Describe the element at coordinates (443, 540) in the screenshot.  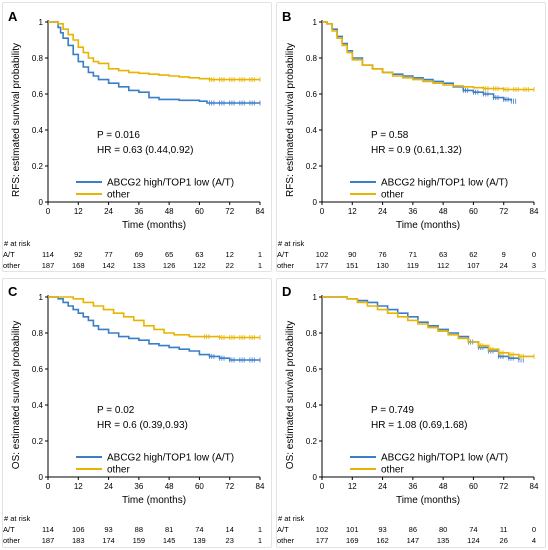
I see `risk-table-cell: 135` at that location.